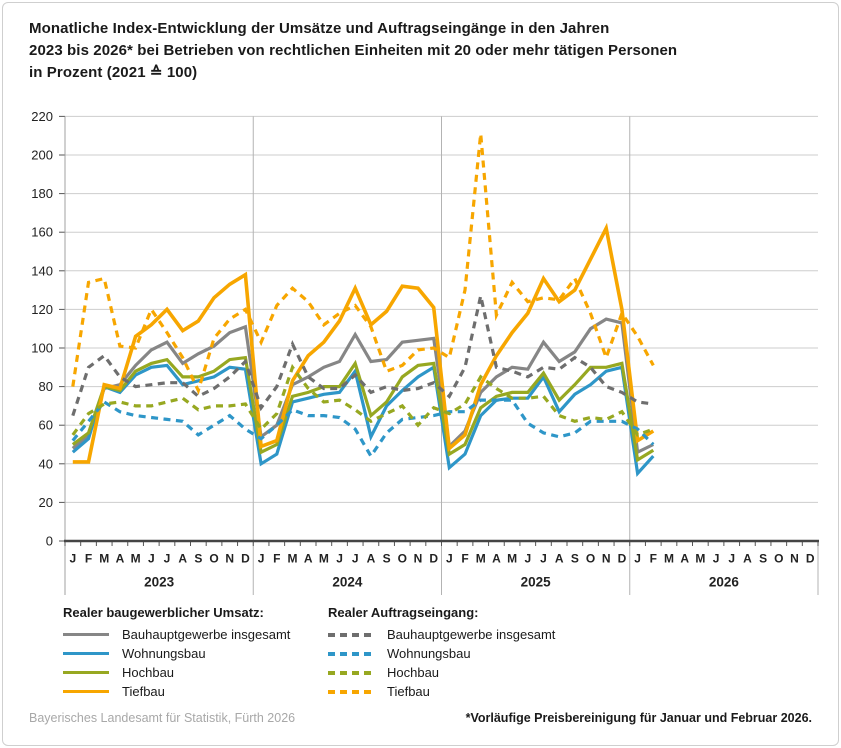 The image size is (841, 748). I want to click on legend-item: Tiefbau, so click(441, 691).